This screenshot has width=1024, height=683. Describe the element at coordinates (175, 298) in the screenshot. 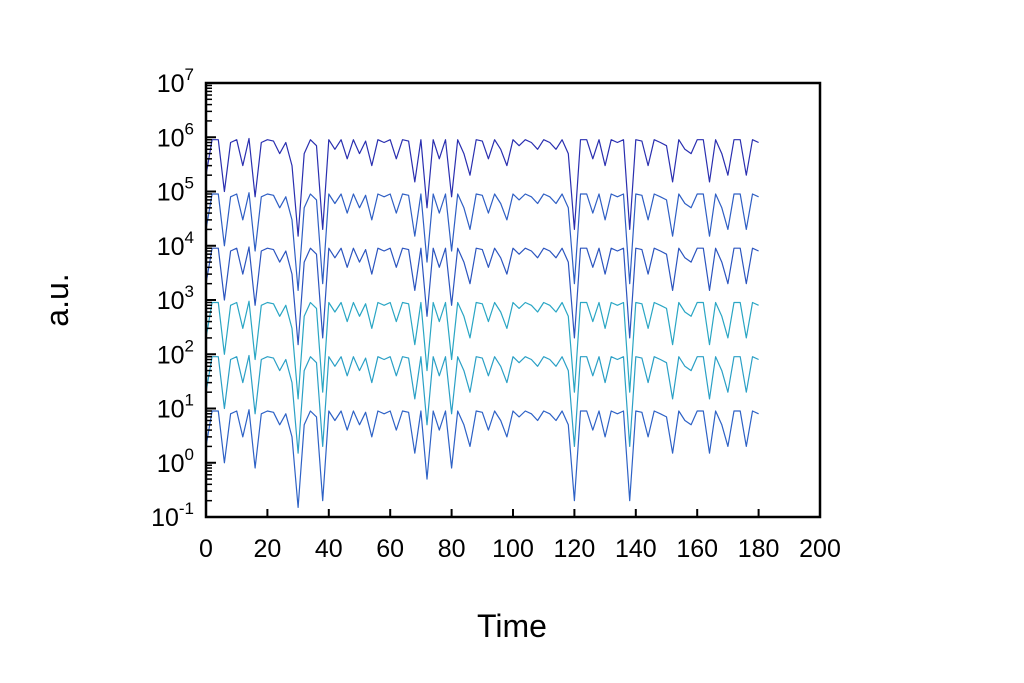

I see `y-tick-label: 10³` at that location.